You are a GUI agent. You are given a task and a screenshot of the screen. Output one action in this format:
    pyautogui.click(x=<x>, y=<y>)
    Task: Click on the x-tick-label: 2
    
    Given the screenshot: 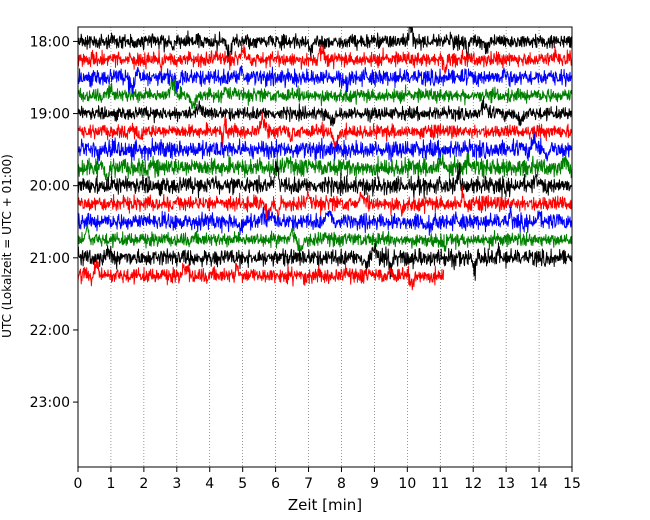 What is the action you would take?
    pyautogui.click(x=143, y=484)
    